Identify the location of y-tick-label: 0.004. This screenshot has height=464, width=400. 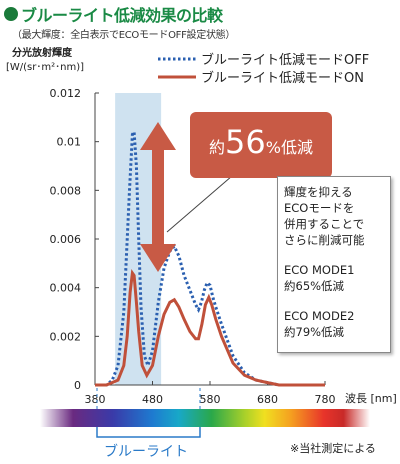
(66, 288).